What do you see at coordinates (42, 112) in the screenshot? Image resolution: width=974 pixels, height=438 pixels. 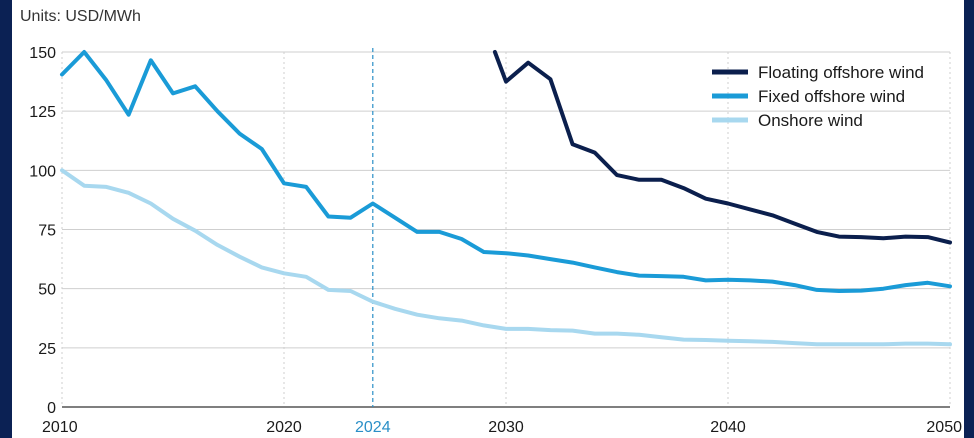 I see `y-tick-label-125: 125` at bounding box center [42, 112].